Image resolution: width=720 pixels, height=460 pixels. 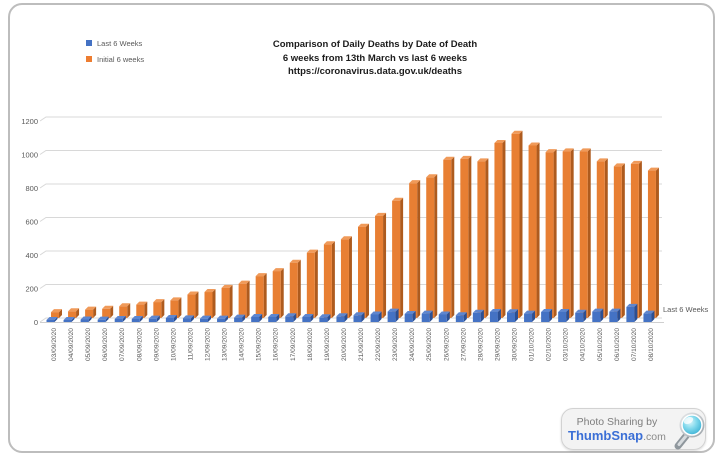 What do you see at coordinates (36, 322) in the screenshot?
I see `y-axis-tick-label: 0` at bounding box center [36, 322].